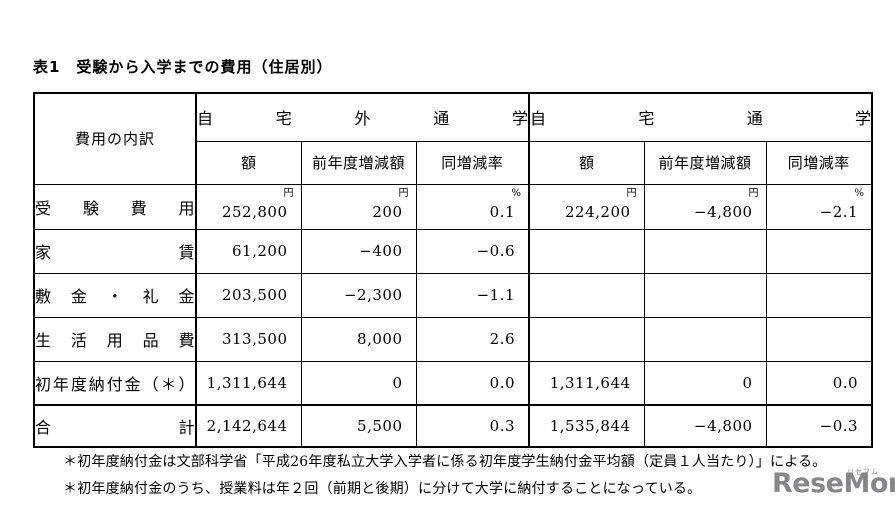  What do you see at coordinates (248, 339) in the screenshot?
I see `cell-amount-away: 313,500` at bounding box center [248, 339].